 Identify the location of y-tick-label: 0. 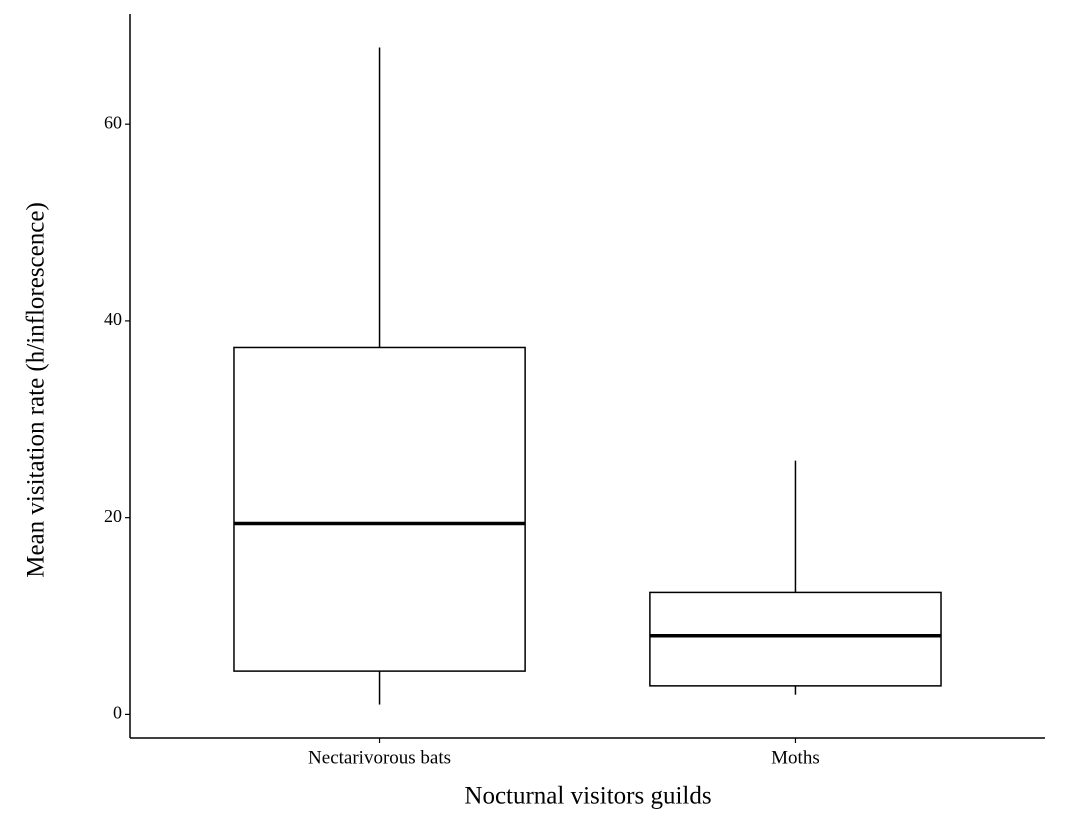
(117, 713).